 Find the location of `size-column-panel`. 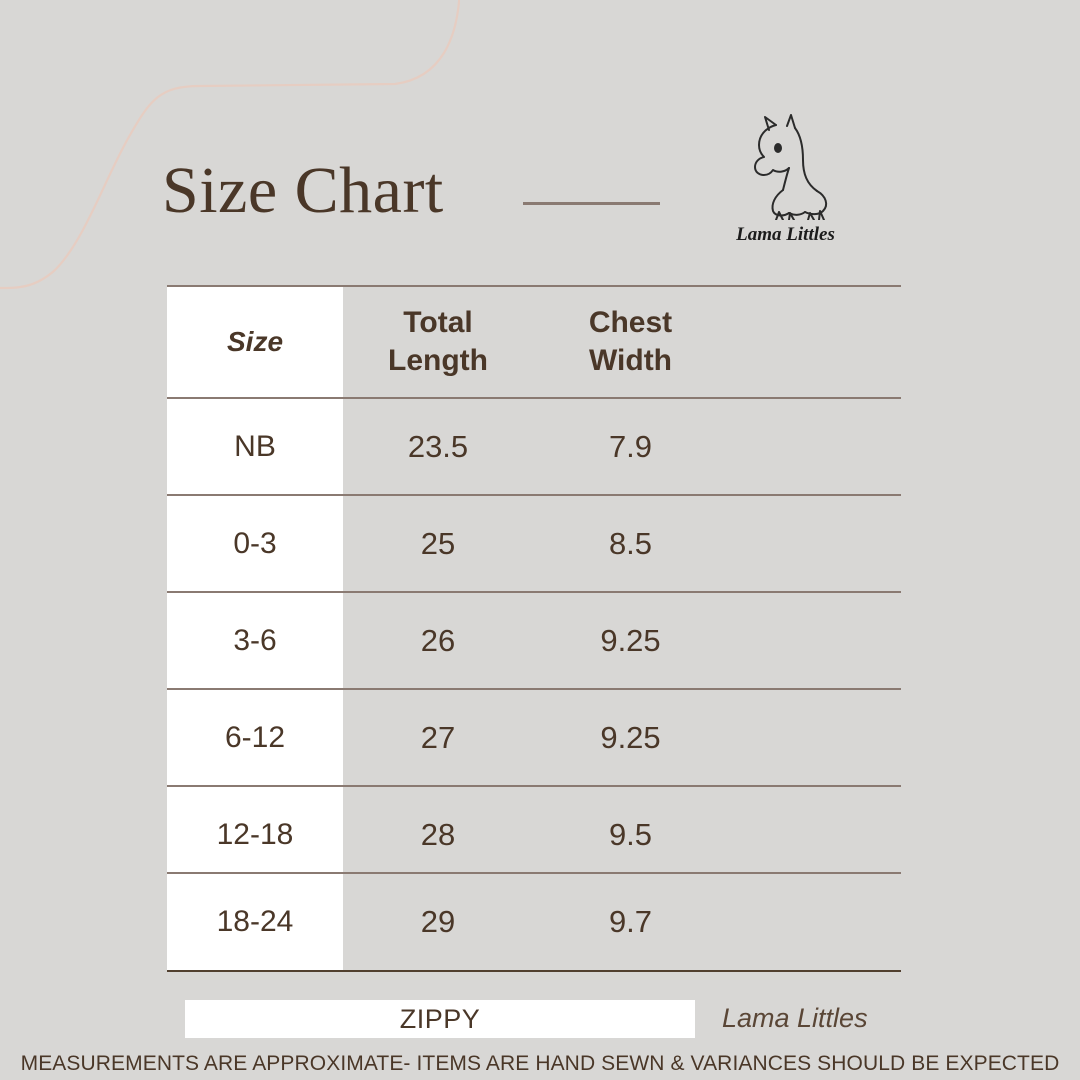

size-column-panel is located at coordinates (255, 627).